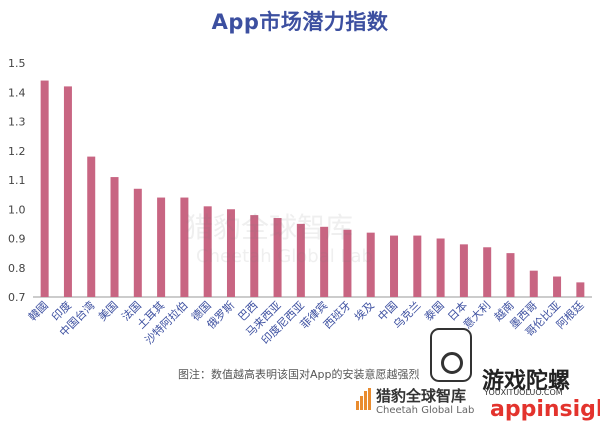  What do you see at coordinates (545, 409) in the screenshot?
I see `watermark-appinsight: appinsight` at bounding box center [545, 409].